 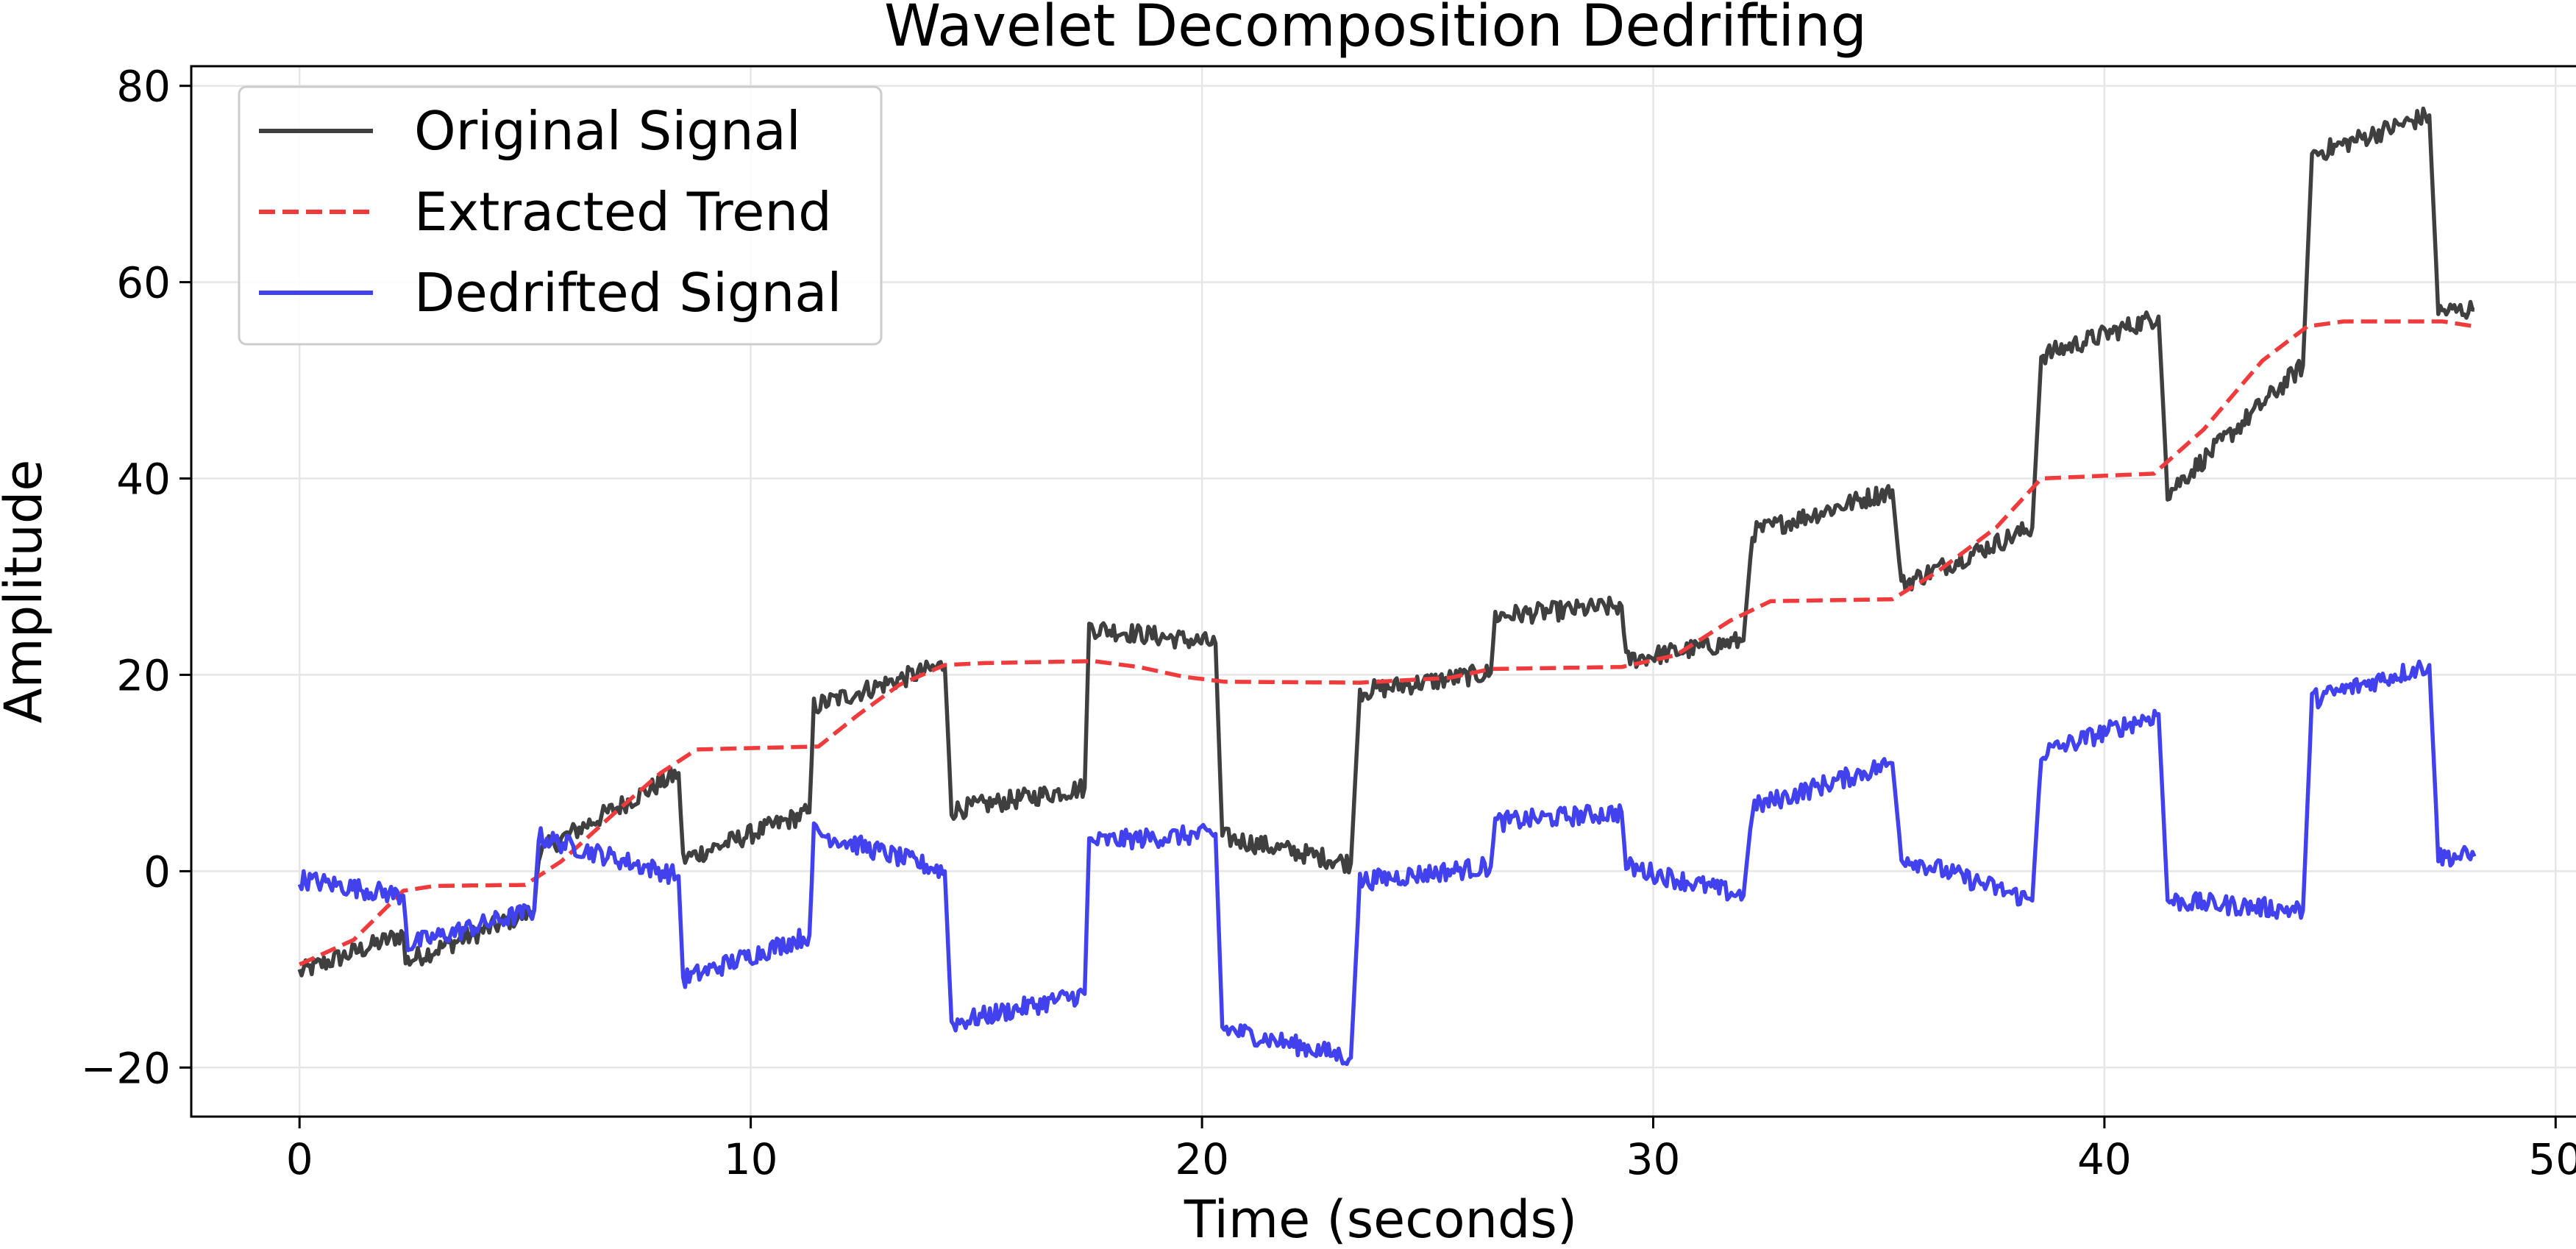 I want to click on x-tick-label: 10, so click(x=751, y=1159).